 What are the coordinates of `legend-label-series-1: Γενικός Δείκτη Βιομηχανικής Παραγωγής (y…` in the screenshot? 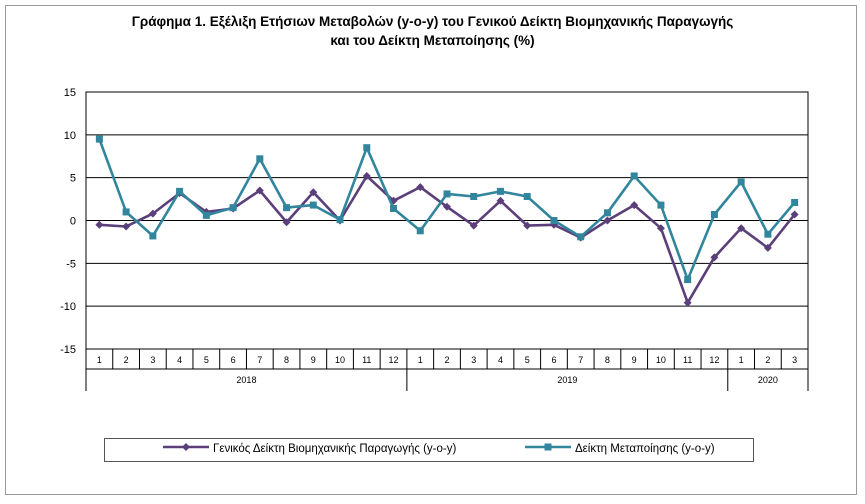 It's located at (335, 449).